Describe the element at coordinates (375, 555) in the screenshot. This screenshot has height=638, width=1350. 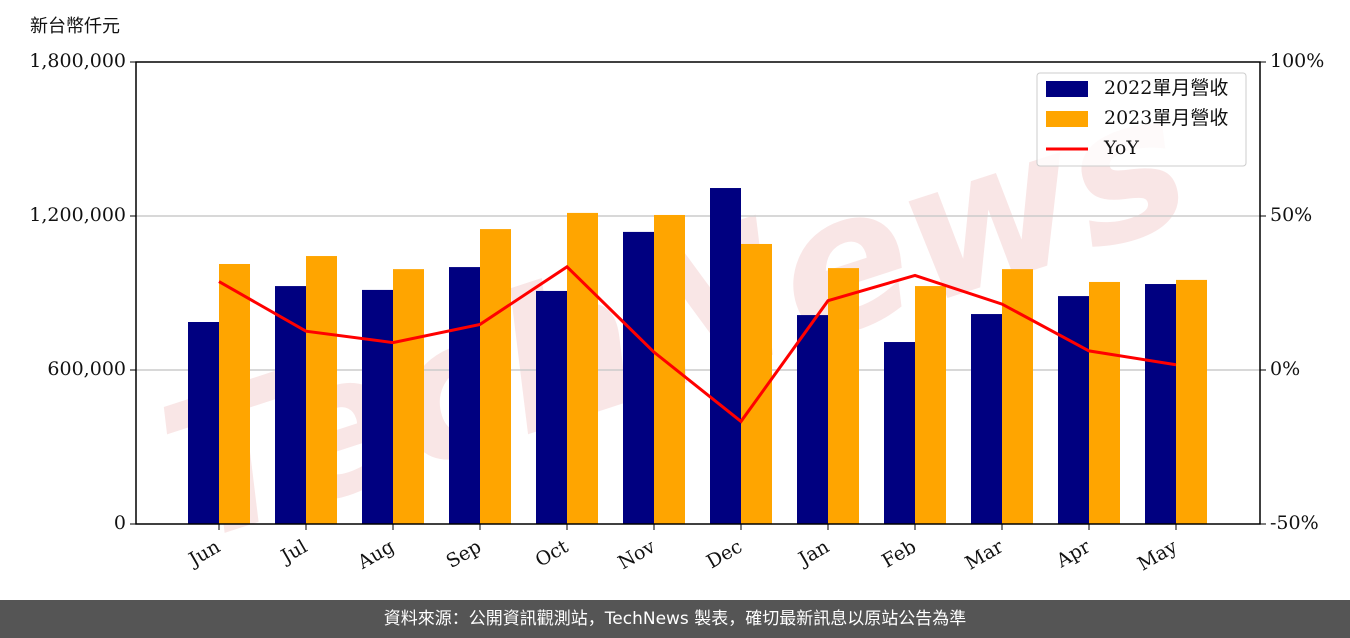
I see `x-tick-label: Aug` at that location.